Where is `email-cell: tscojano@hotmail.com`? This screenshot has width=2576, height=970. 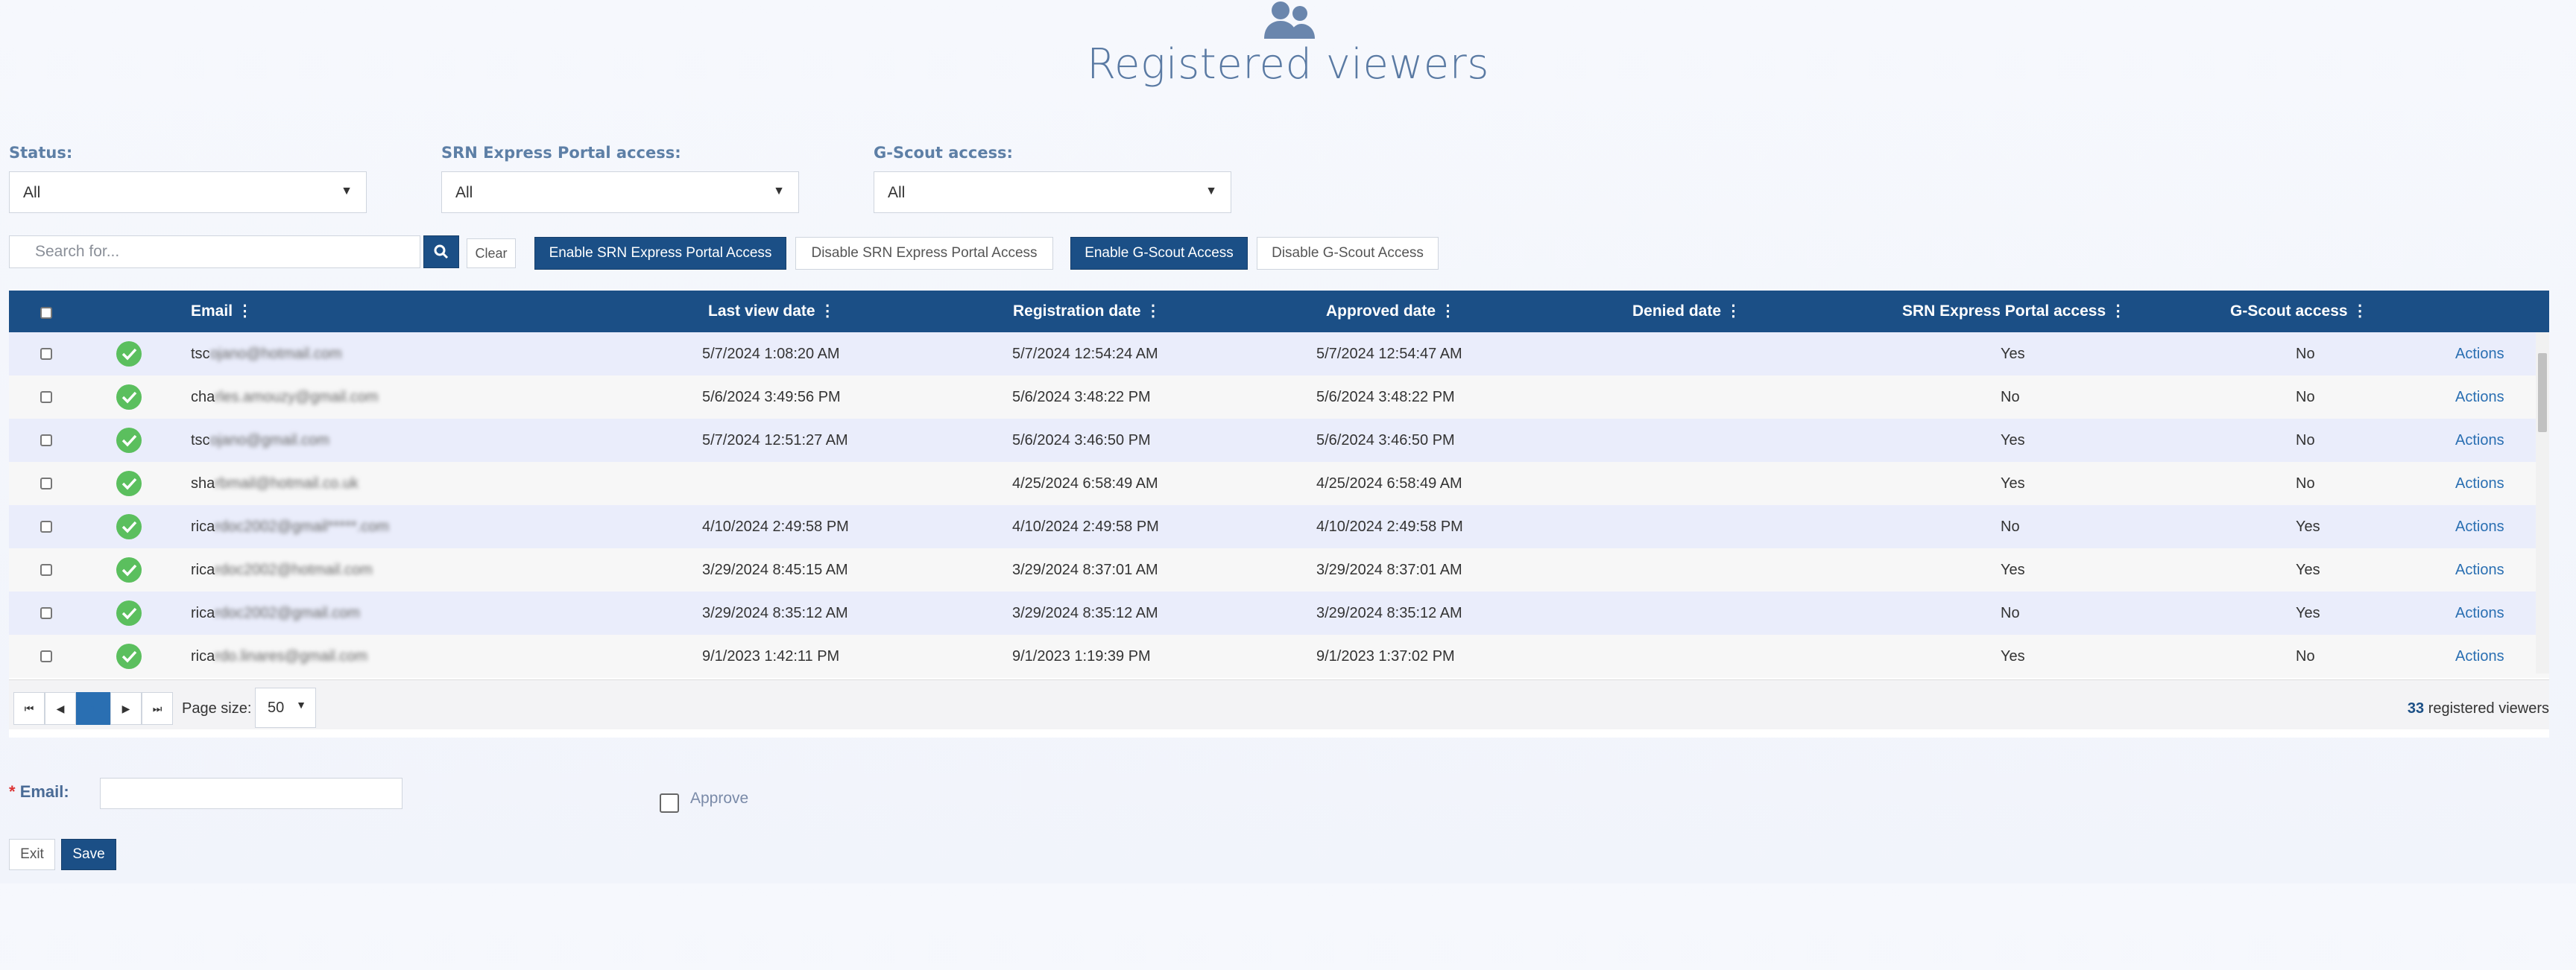 email-cell: tscojano@hotmail.com is located at coordinates (266, 354).